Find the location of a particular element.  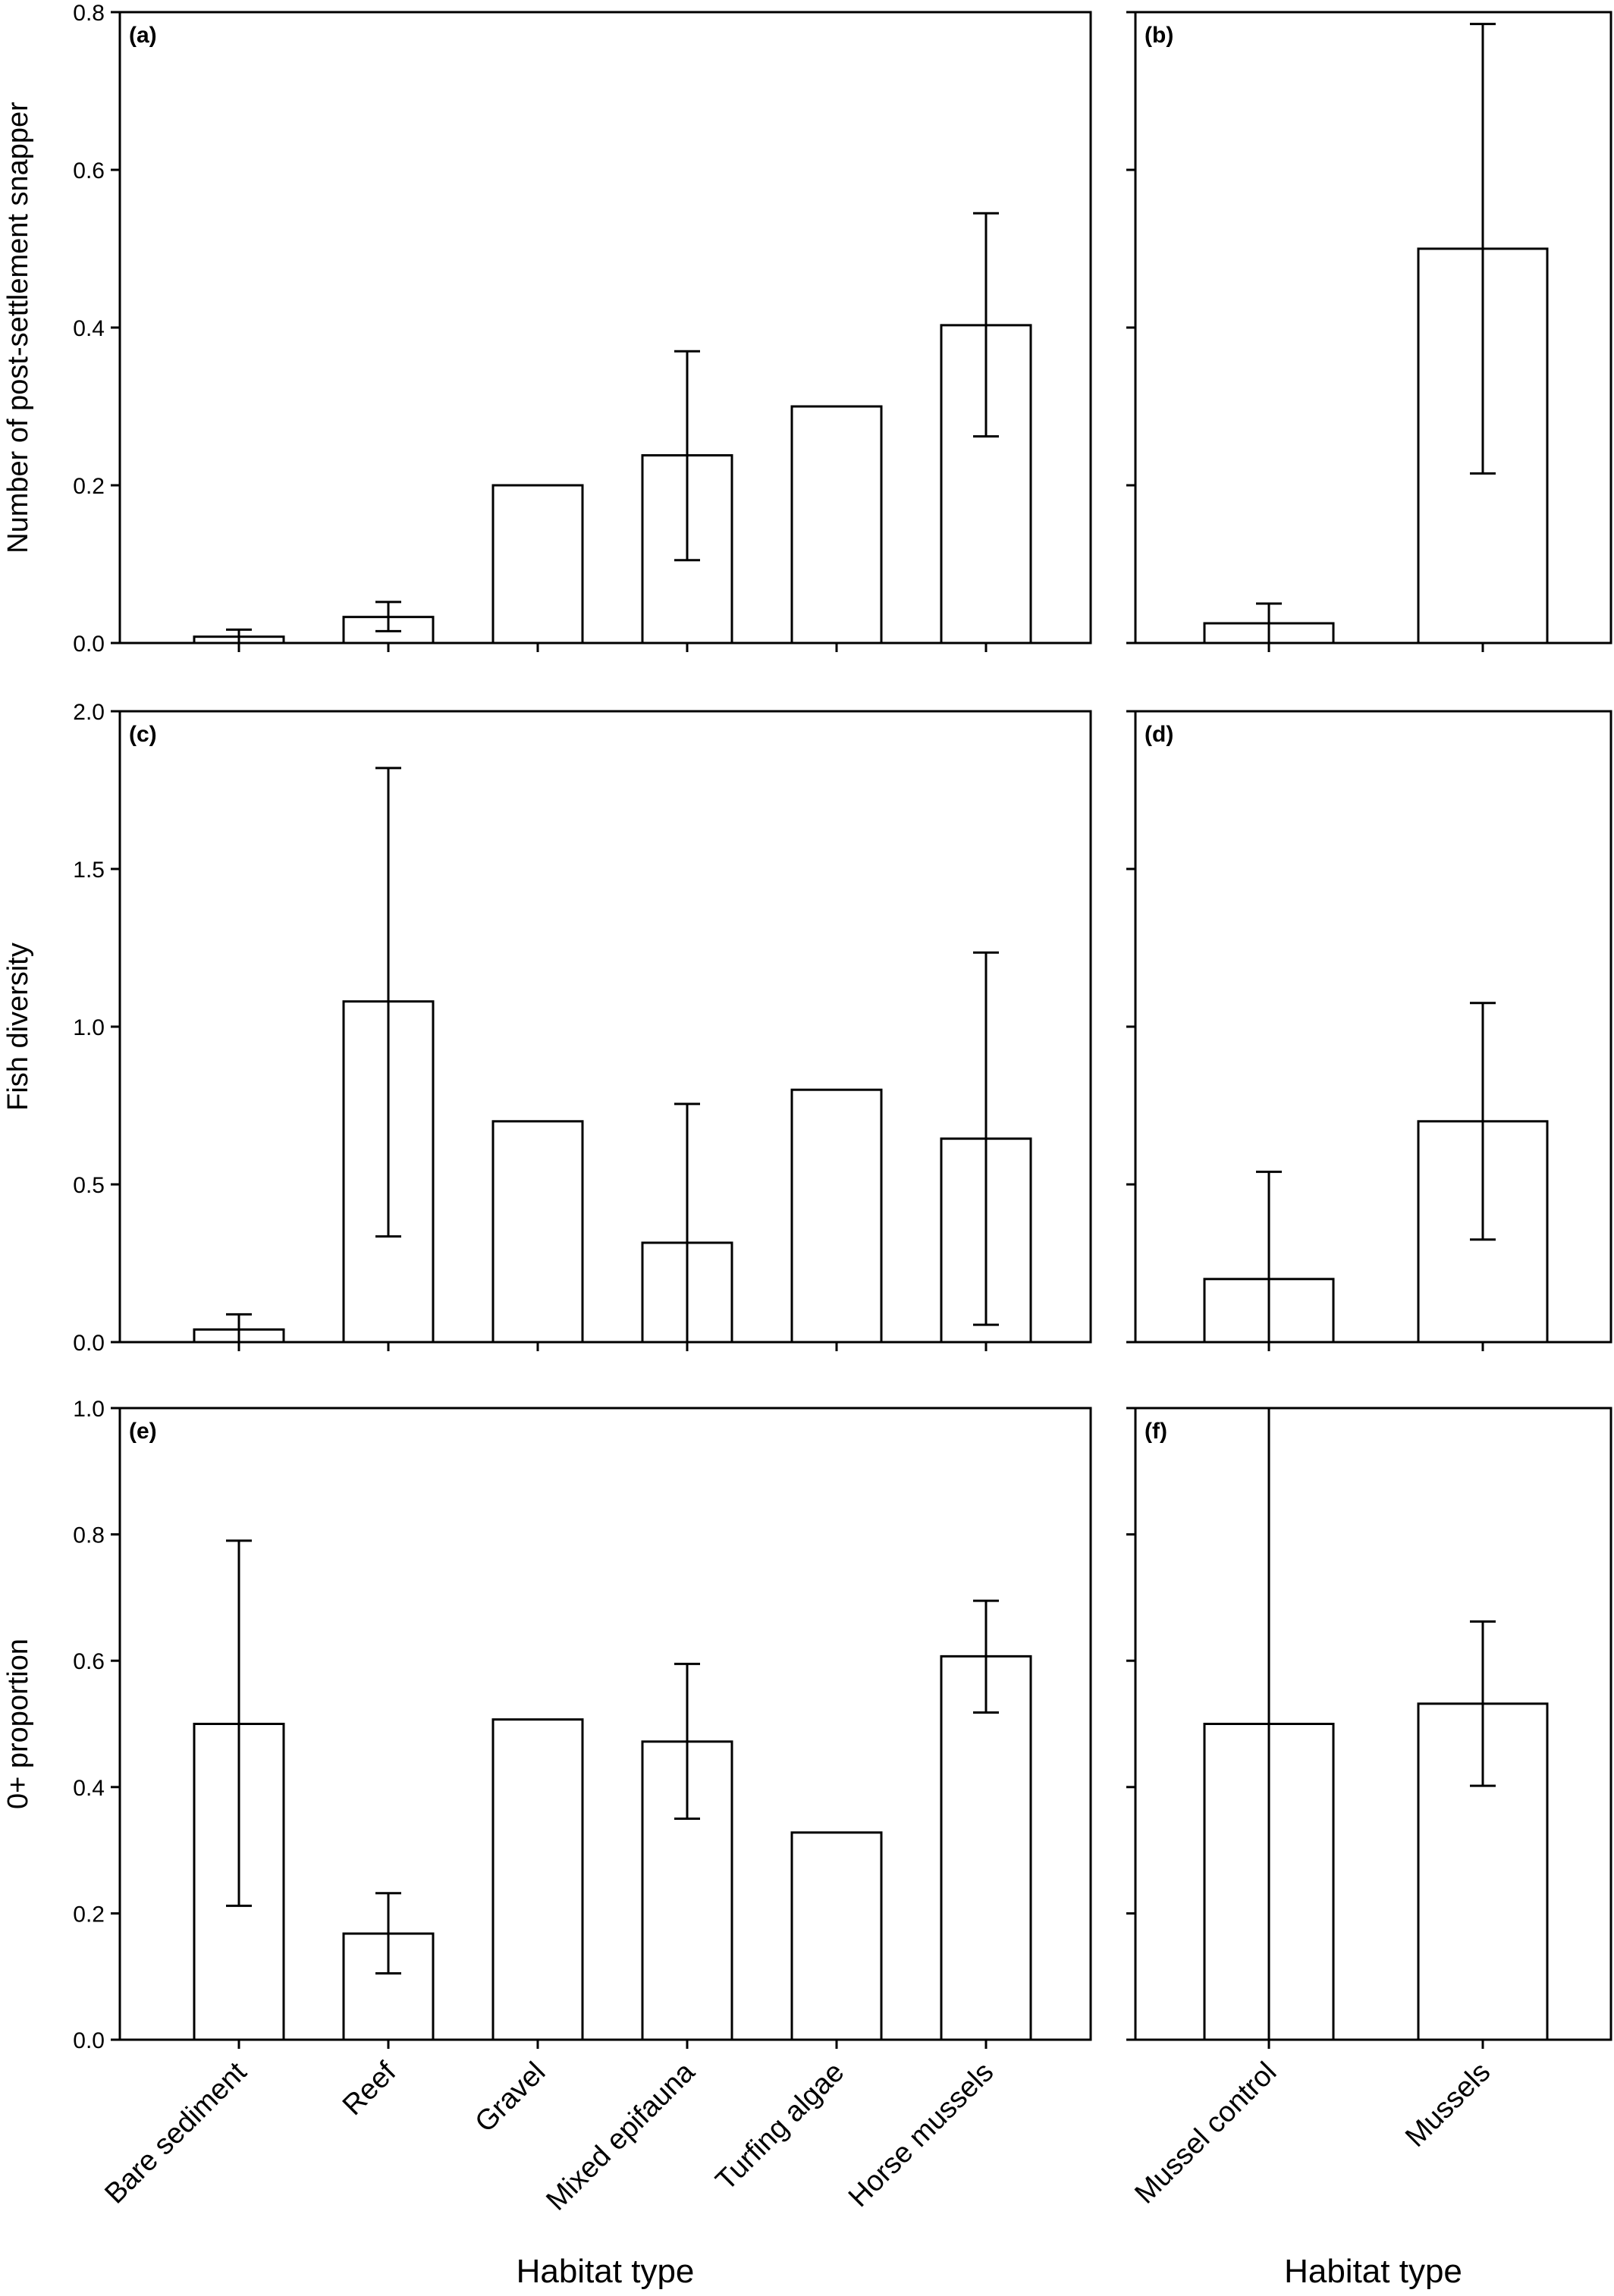

y-axis-label-c: Fish diversity is located at coordinates (18, 1027).